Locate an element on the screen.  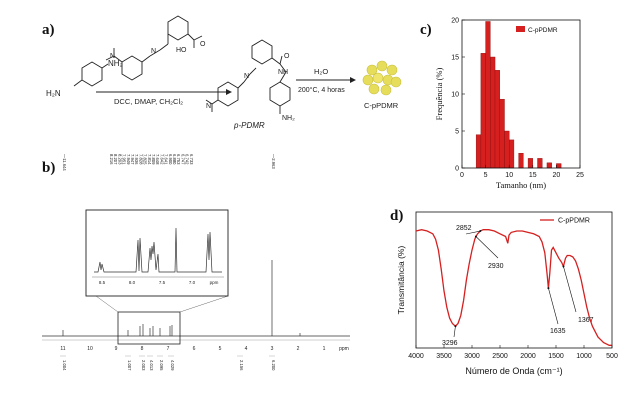
histogram-x-tick-label: 0 is located at coordinates (462, 175).